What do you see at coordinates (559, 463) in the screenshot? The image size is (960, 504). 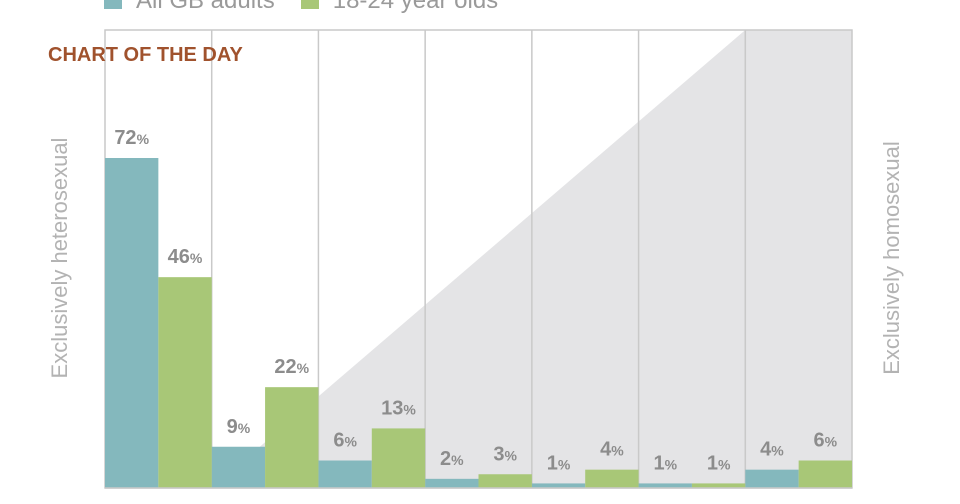 I see `value-label-all-gb-adults-4: 1%` at bounding box center [559, 463].